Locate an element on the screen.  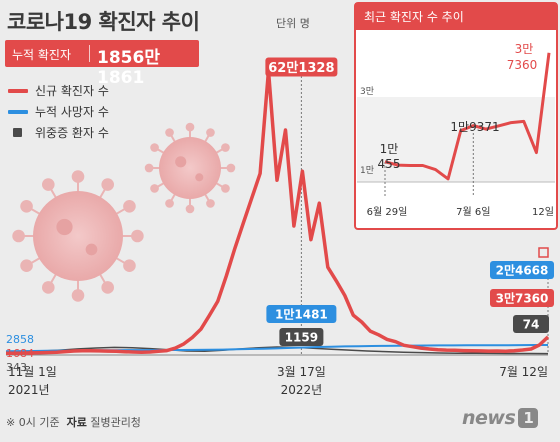
link-marker is located at coordinates (543, 252).